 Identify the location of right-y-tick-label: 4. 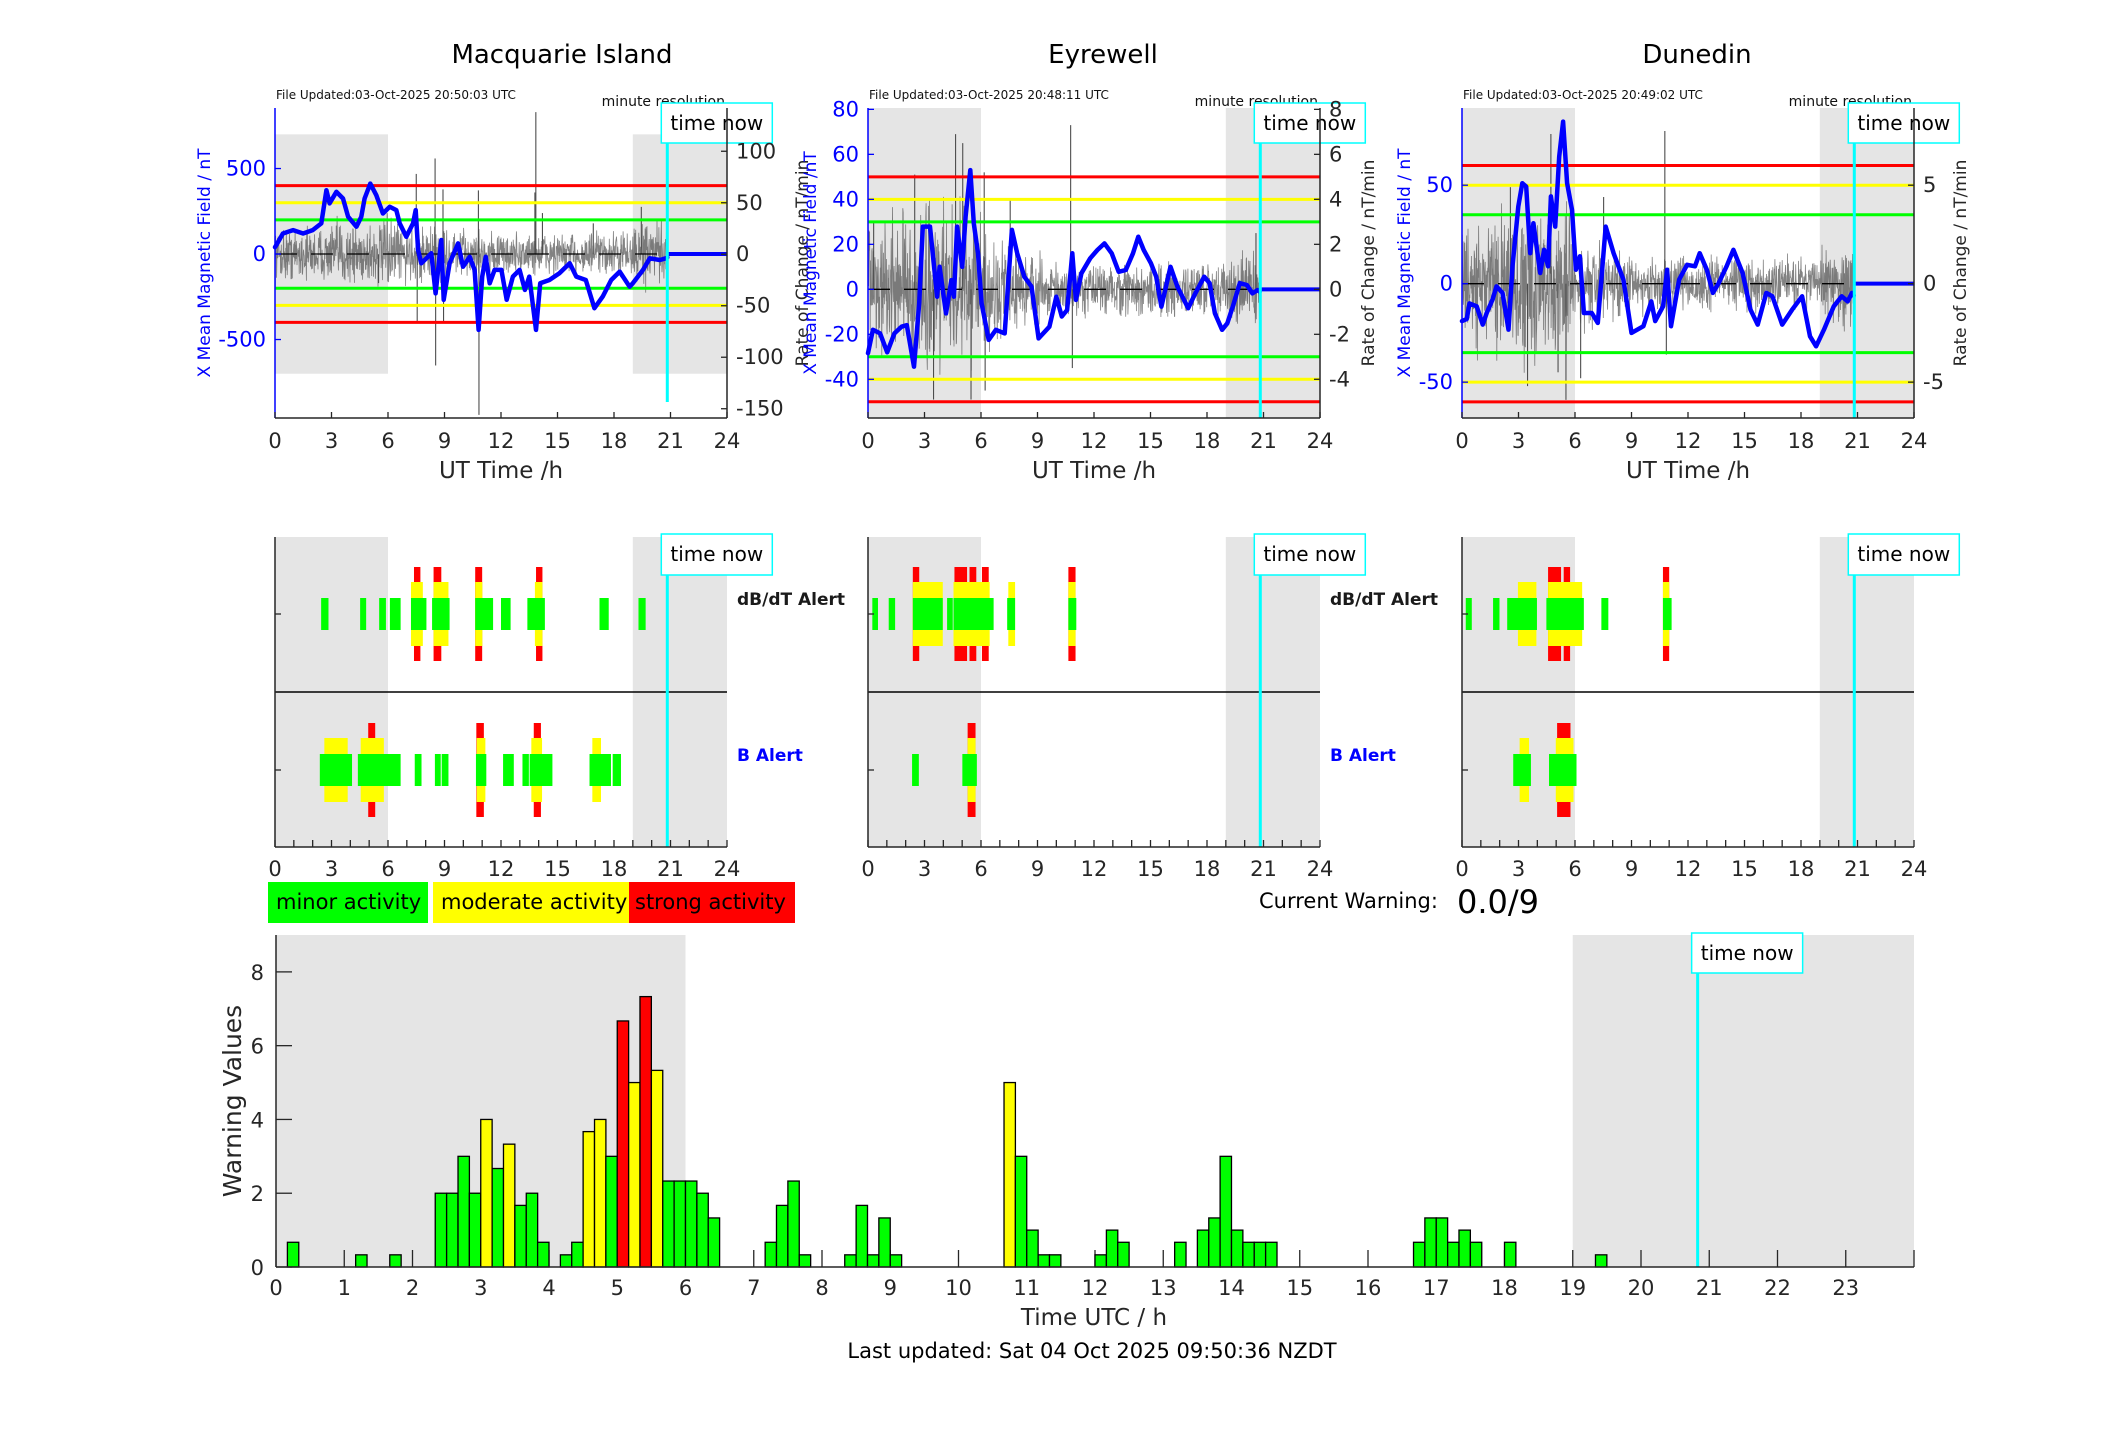
(1335, 199).